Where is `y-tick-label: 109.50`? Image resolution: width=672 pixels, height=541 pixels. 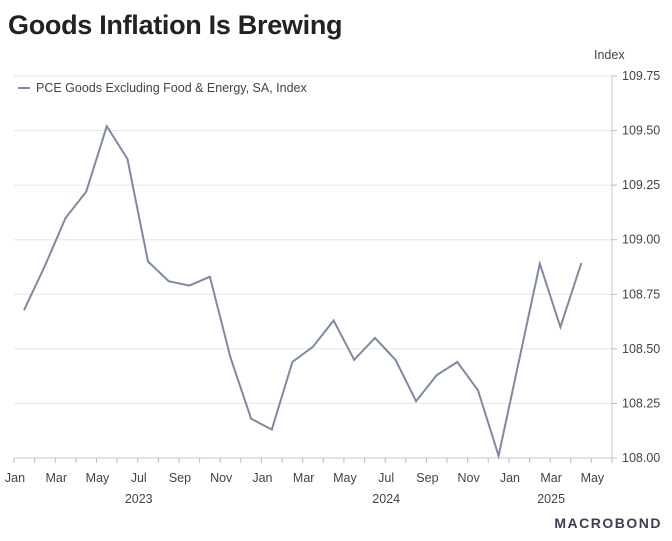 y-tick-label: 109.50 is located at coordinates (641, 131).